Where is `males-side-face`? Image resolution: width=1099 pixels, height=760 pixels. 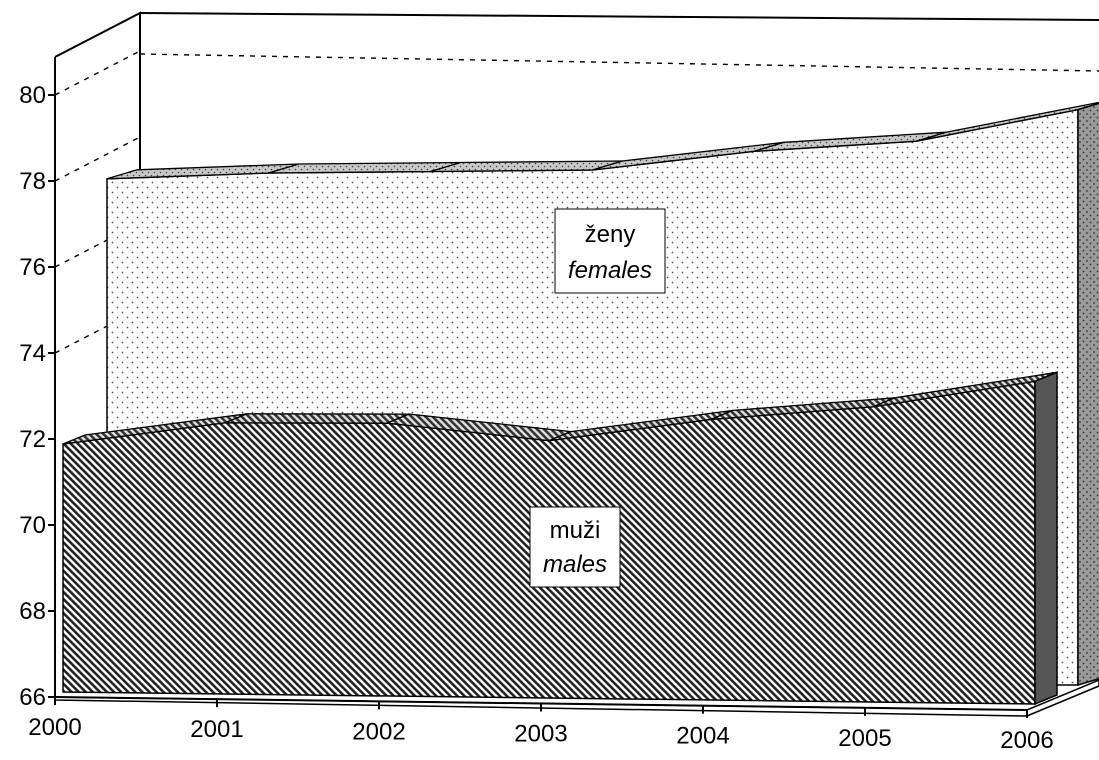
males-side-face is located at coordinates (1046, 538).